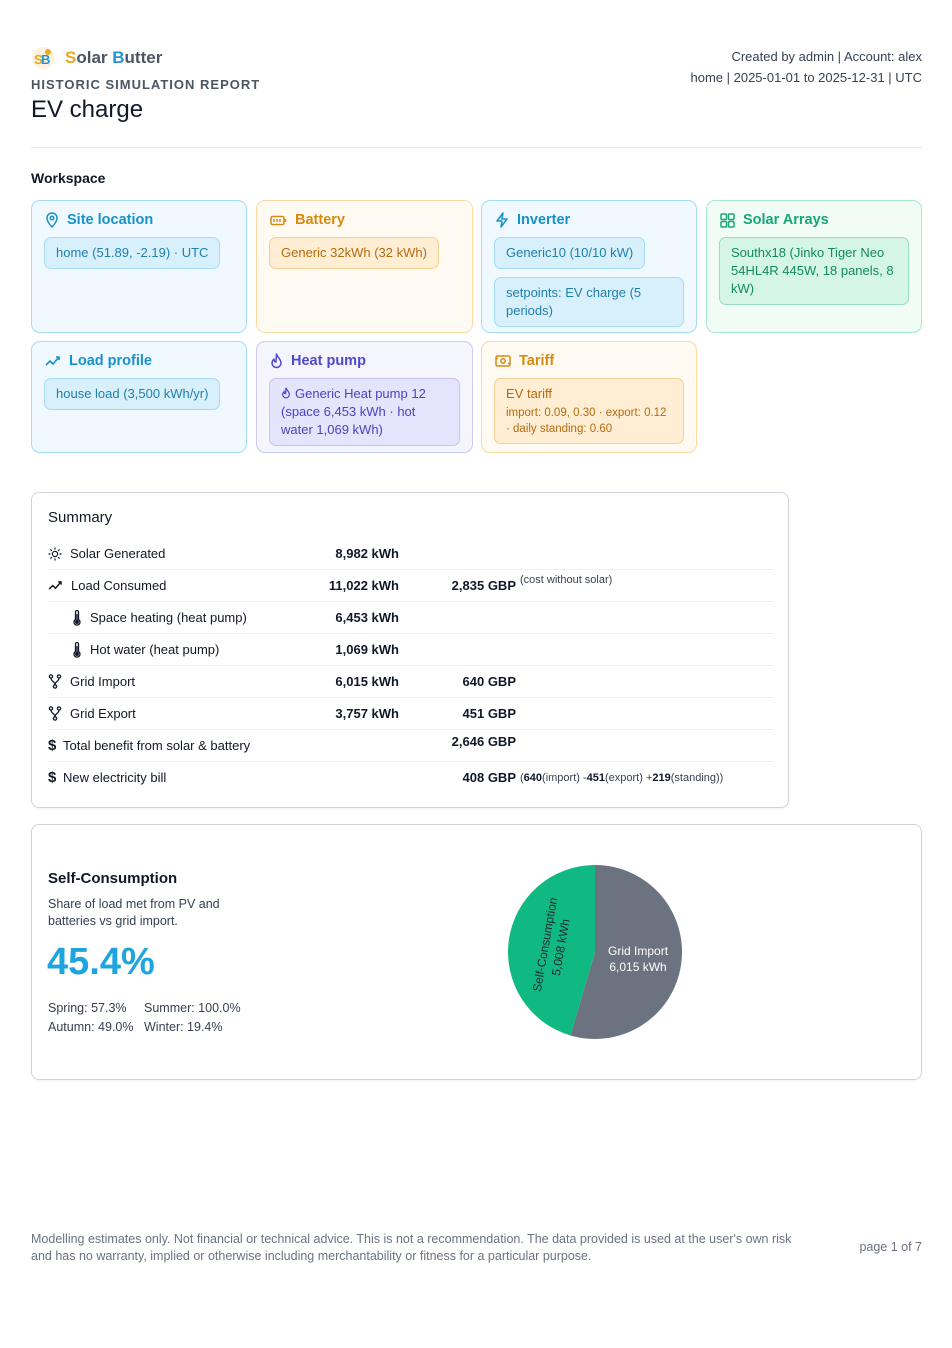 Image resolution: width=952 pixels, height=1348 pixels. What do you see at coordinates (410, 618) in the screenshot?
I see `summary-row: Space heating (heat pump) 6,453 kWh` at bounding box center [410, 618].